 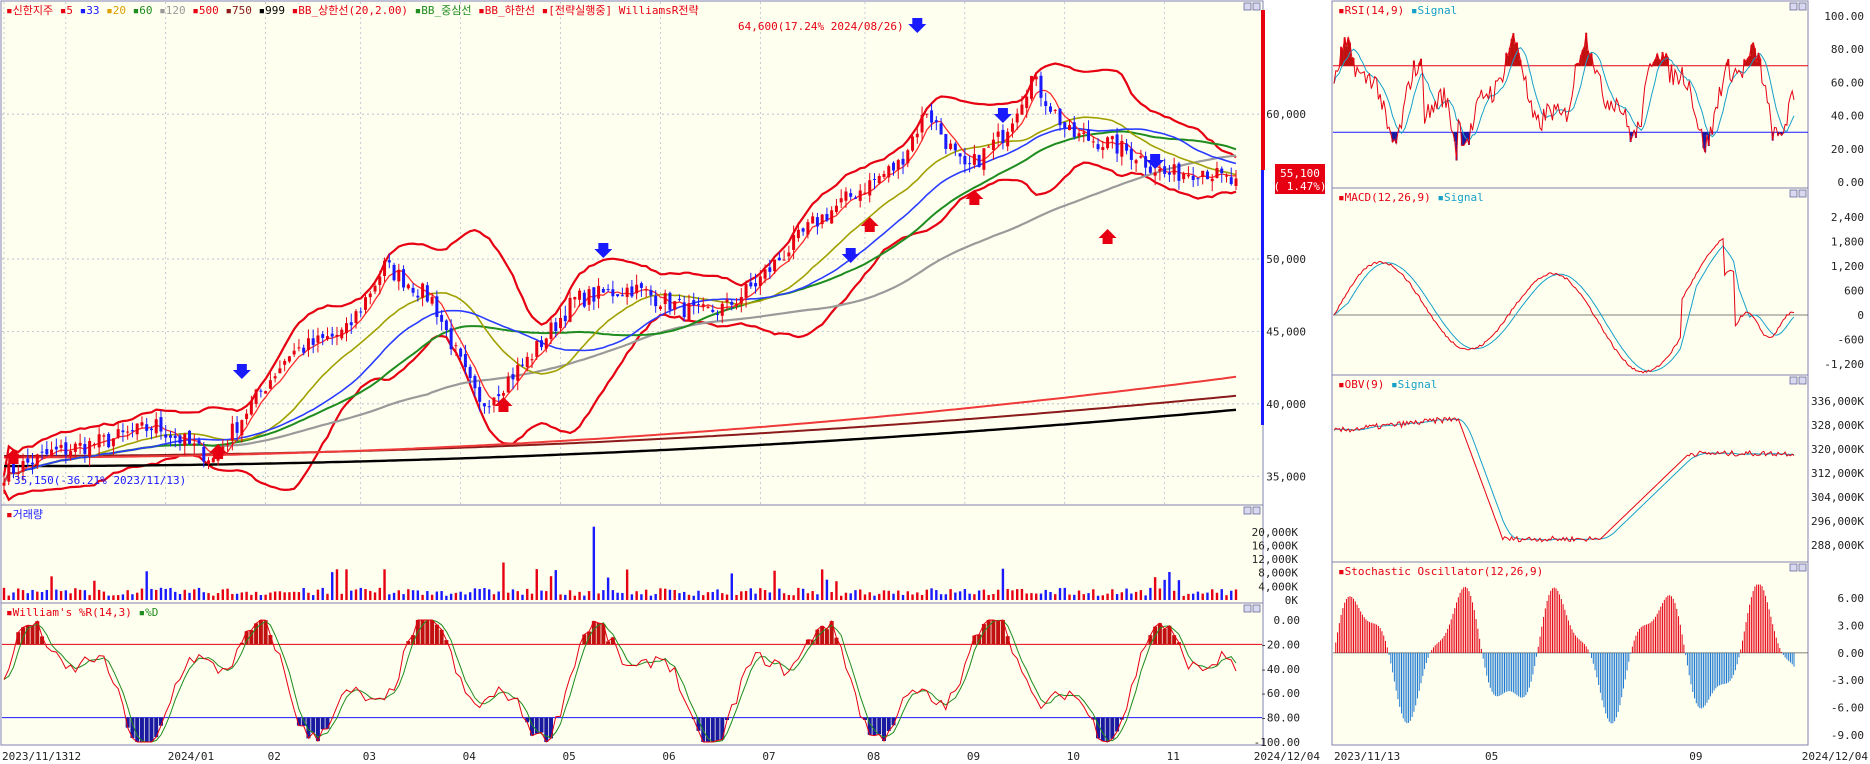 I want to click on rsi-lines, so click(x=1570, y=96).